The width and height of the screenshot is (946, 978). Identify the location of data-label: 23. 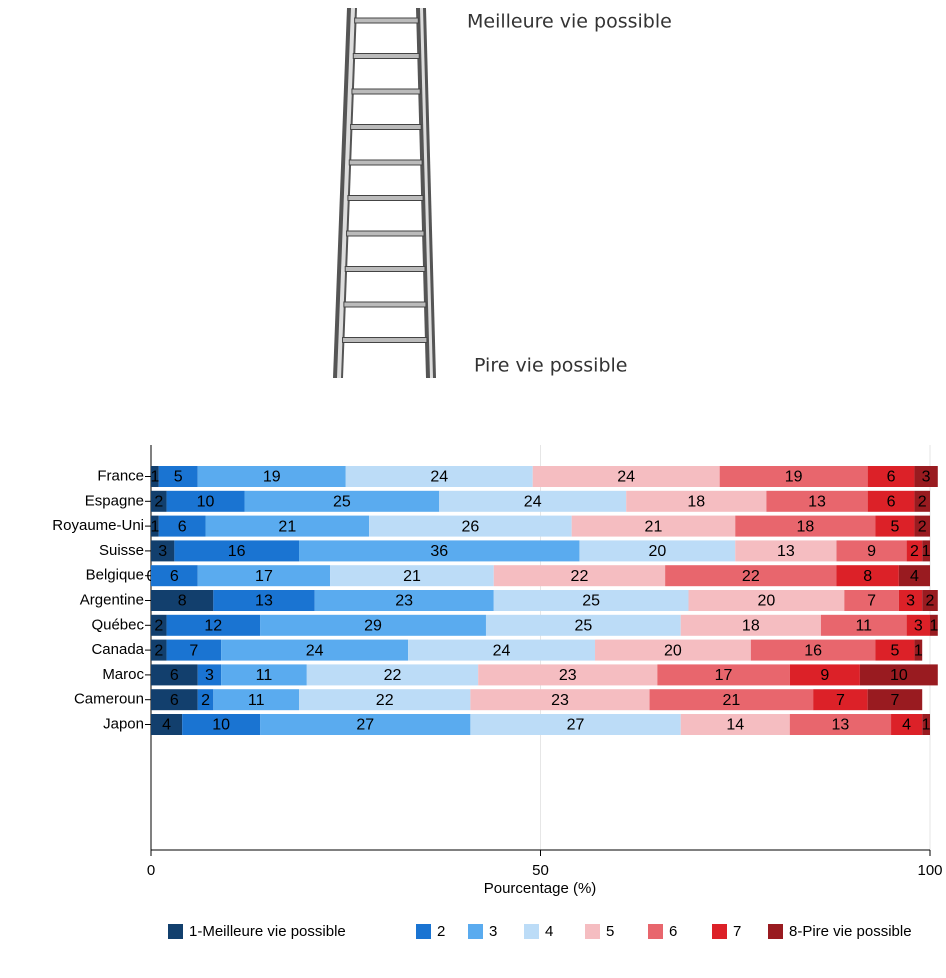
(404, 601).